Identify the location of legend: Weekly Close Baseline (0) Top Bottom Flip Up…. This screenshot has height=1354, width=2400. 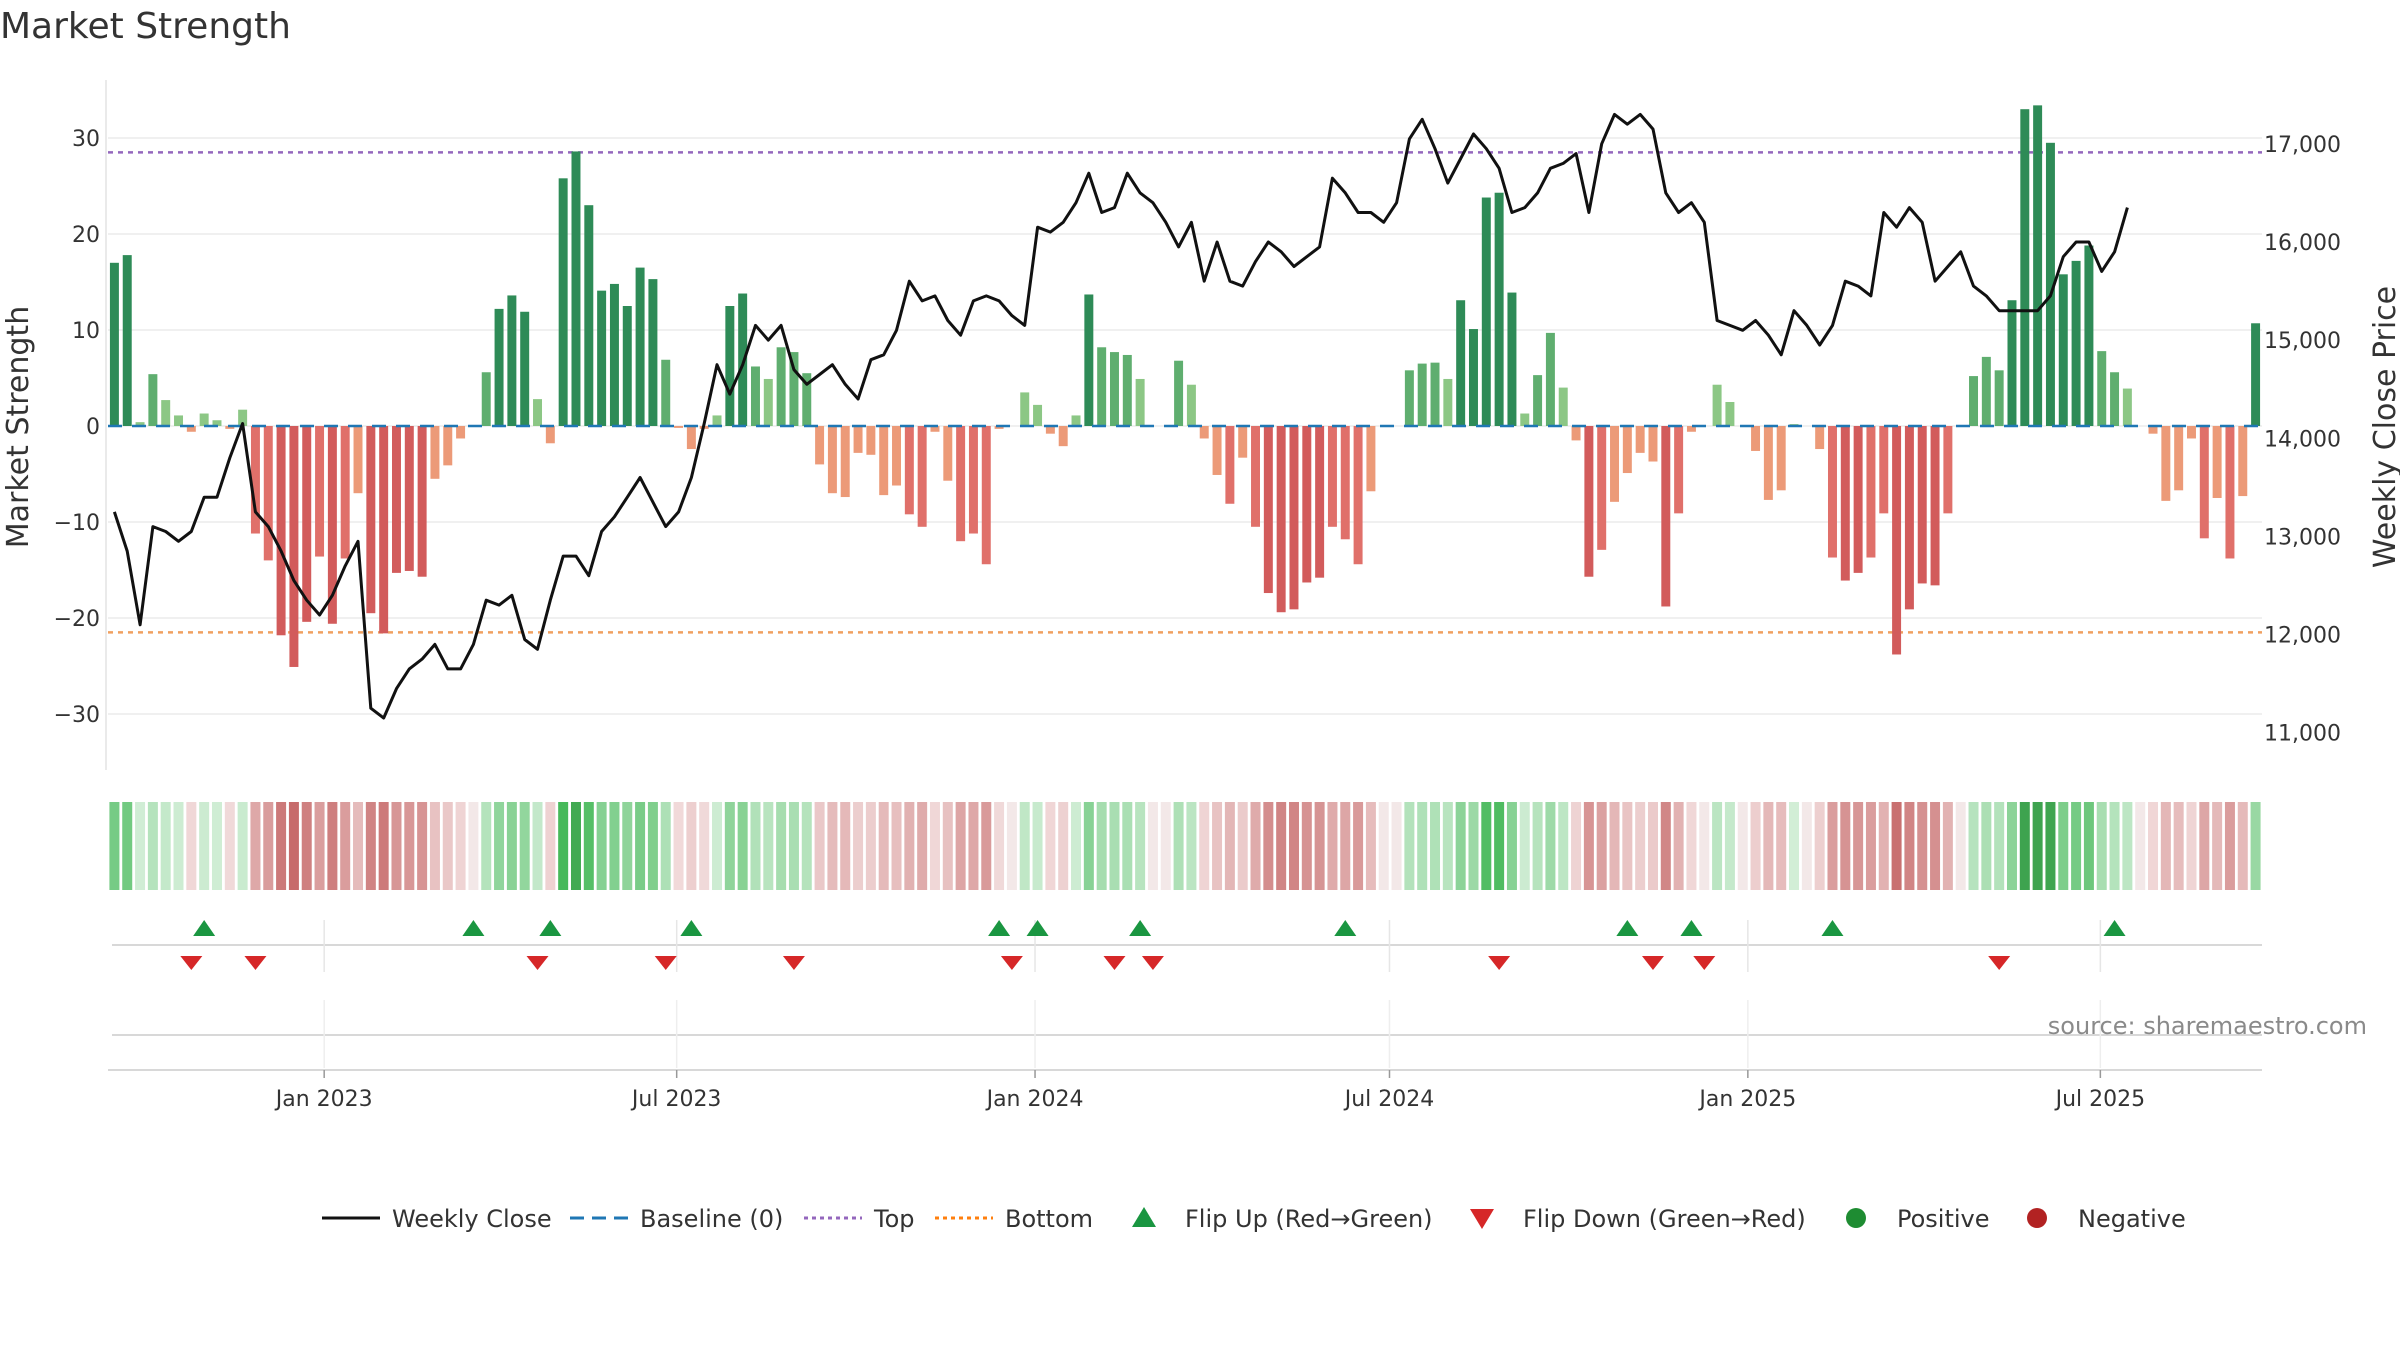
(1254, 1219).